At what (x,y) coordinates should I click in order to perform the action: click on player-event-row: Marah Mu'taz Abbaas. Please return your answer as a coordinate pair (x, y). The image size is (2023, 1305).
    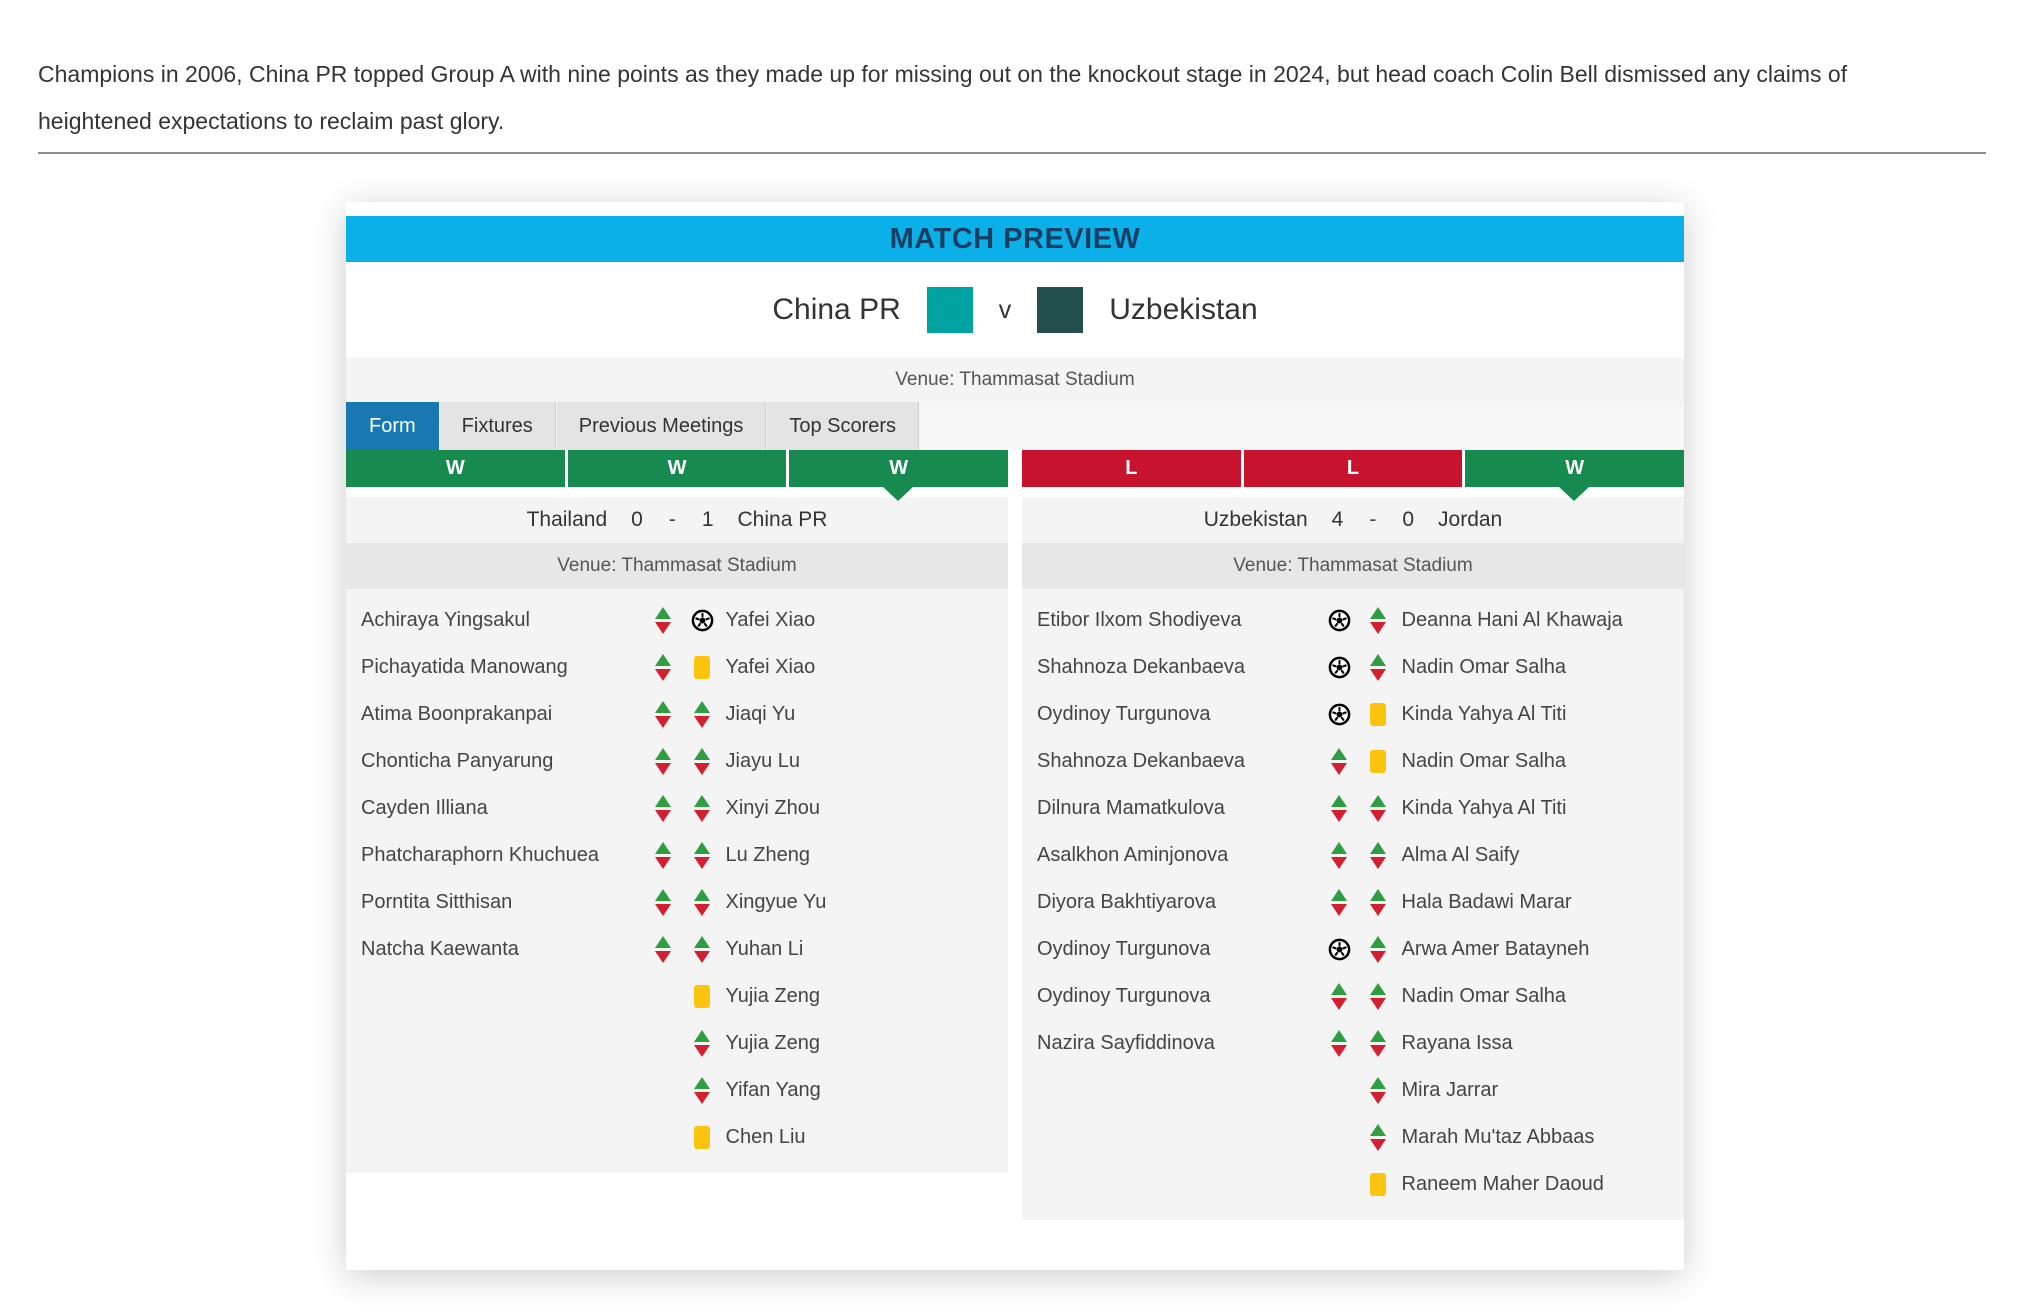
    Looking at the image, I should click on (1353, 1137).